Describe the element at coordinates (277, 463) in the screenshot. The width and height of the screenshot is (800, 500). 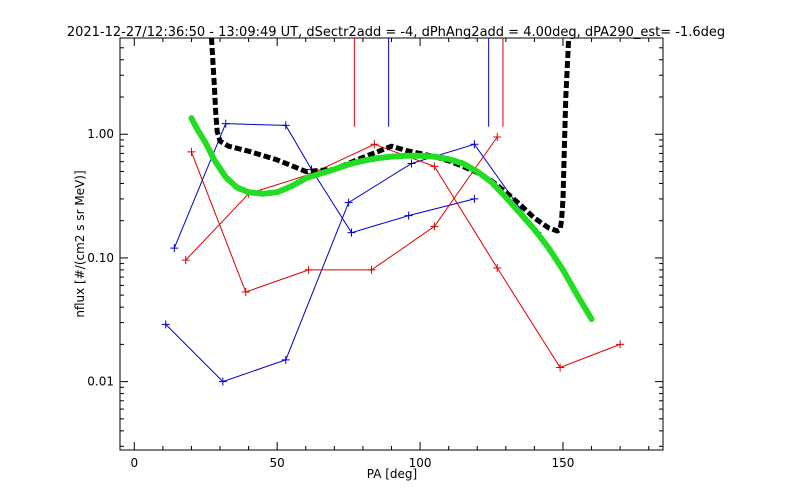
I see `x-tick-label: 50` at that location.